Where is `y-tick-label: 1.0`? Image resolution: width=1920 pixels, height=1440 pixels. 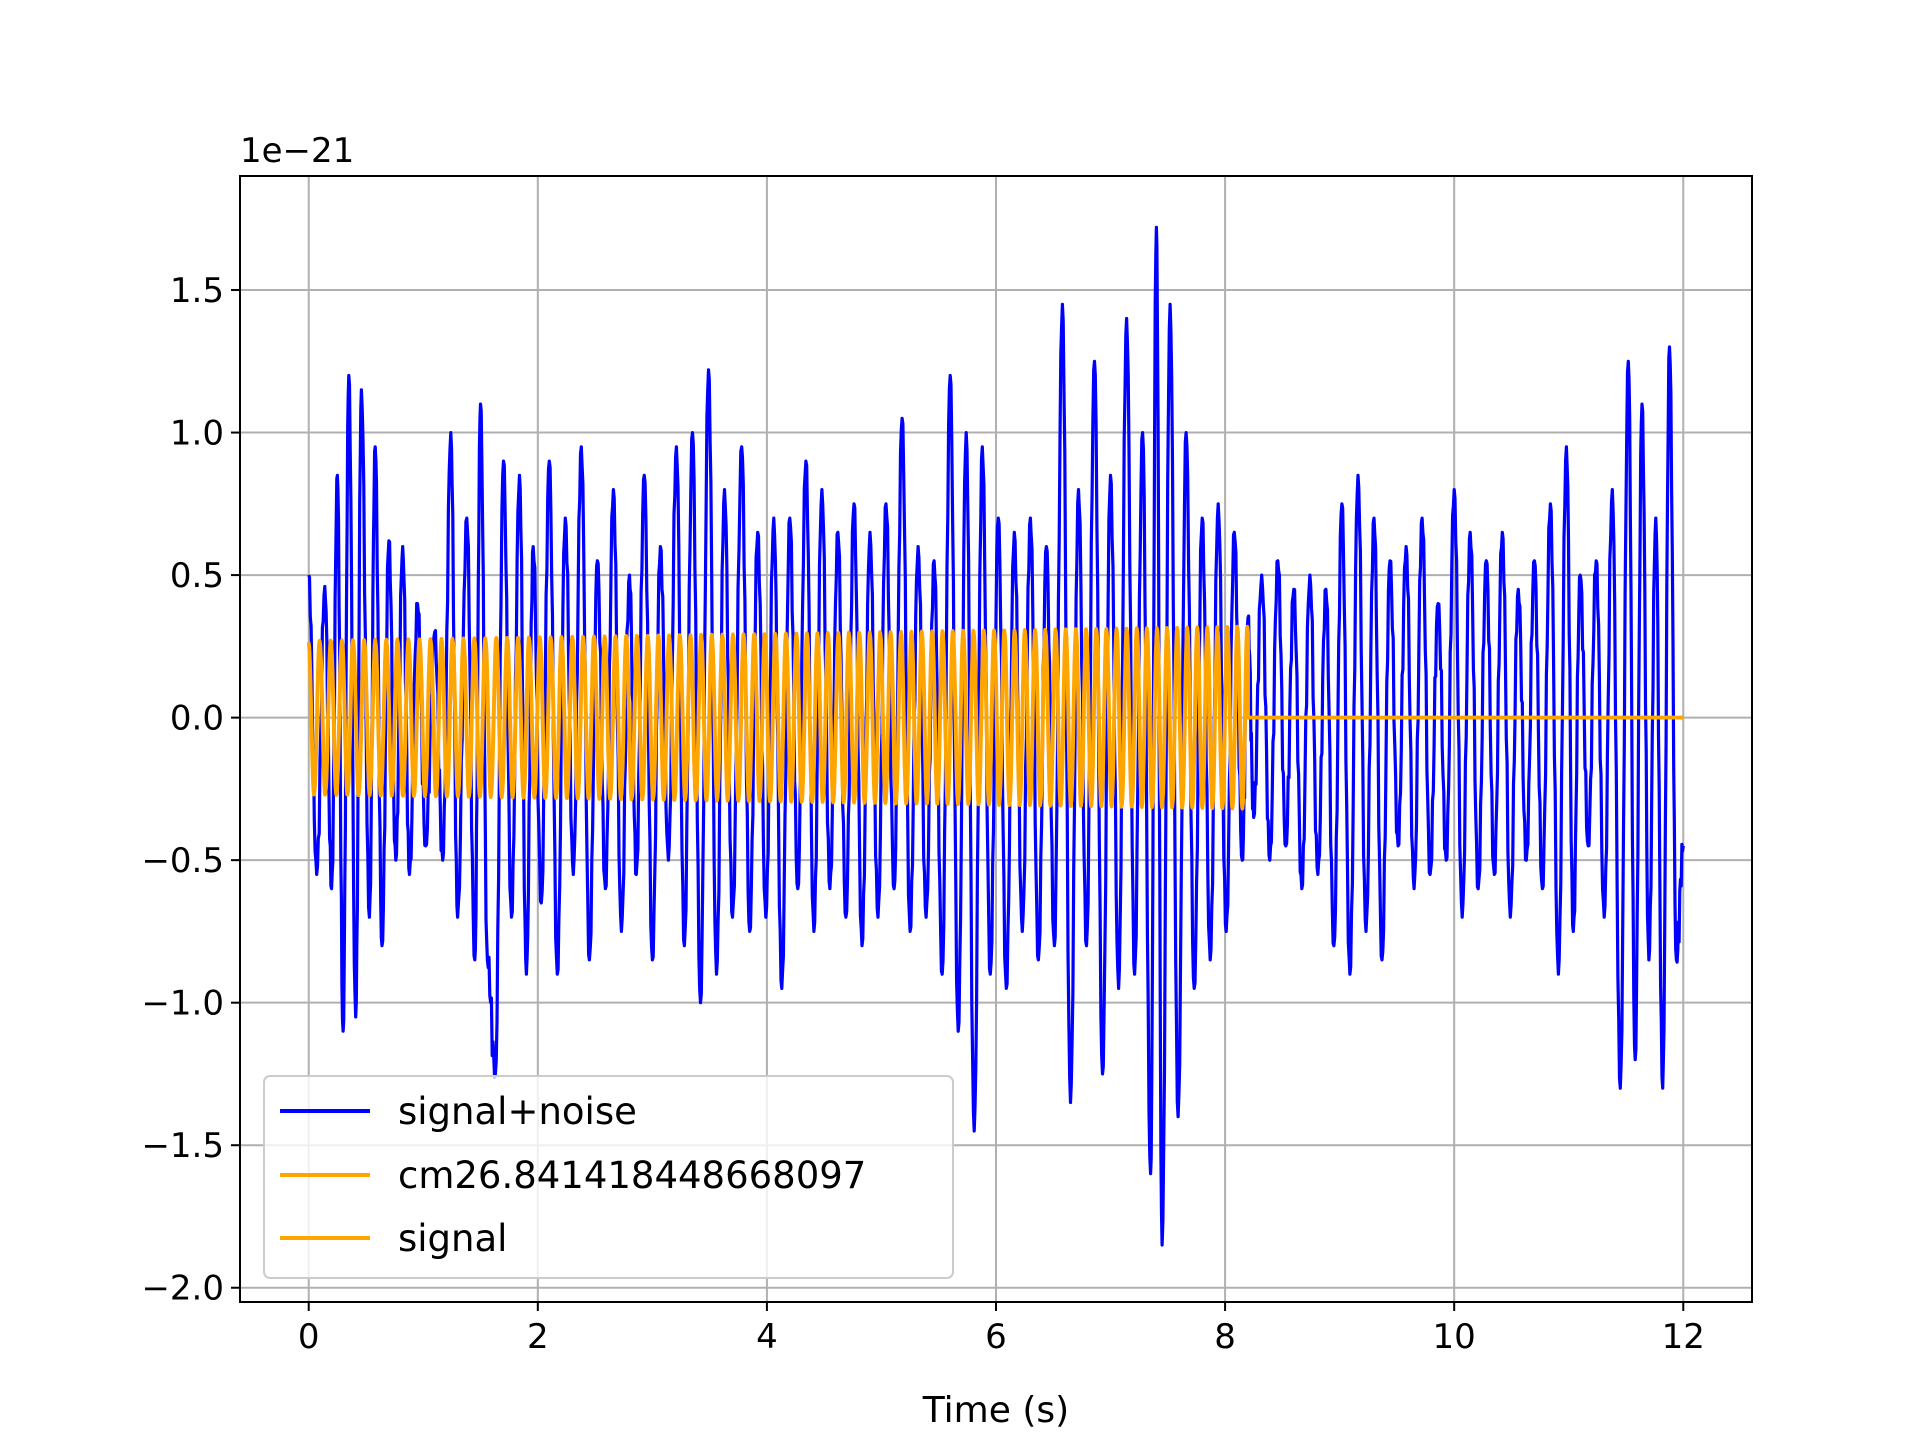
y-tick-label: 1.0 is located at coordinates (197, 434).